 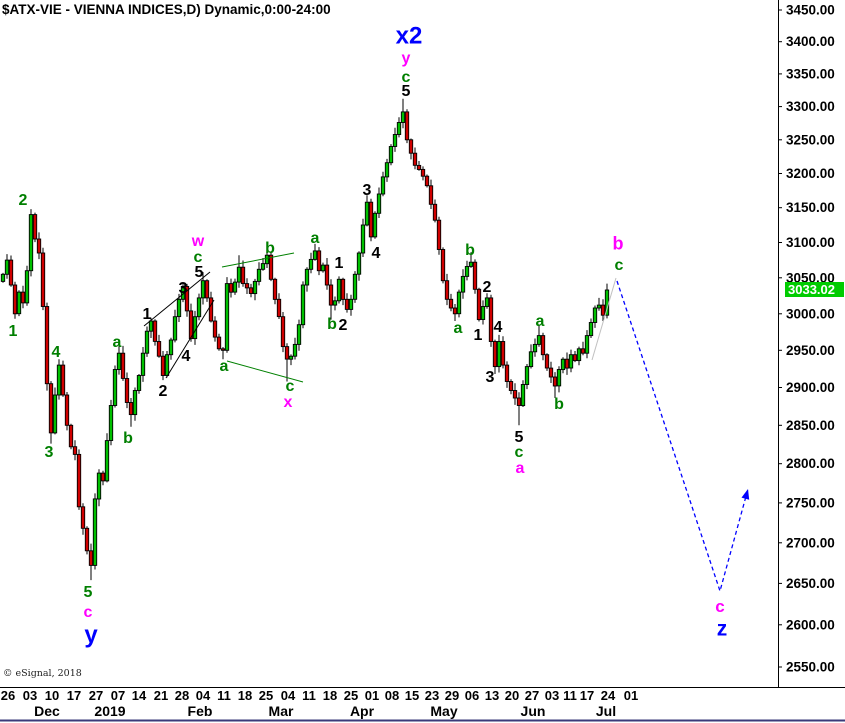 What do you see at coordinates (56, 352) in the screenshot?
I see `wave-label-green: 4` at bounding box center [56, 352].